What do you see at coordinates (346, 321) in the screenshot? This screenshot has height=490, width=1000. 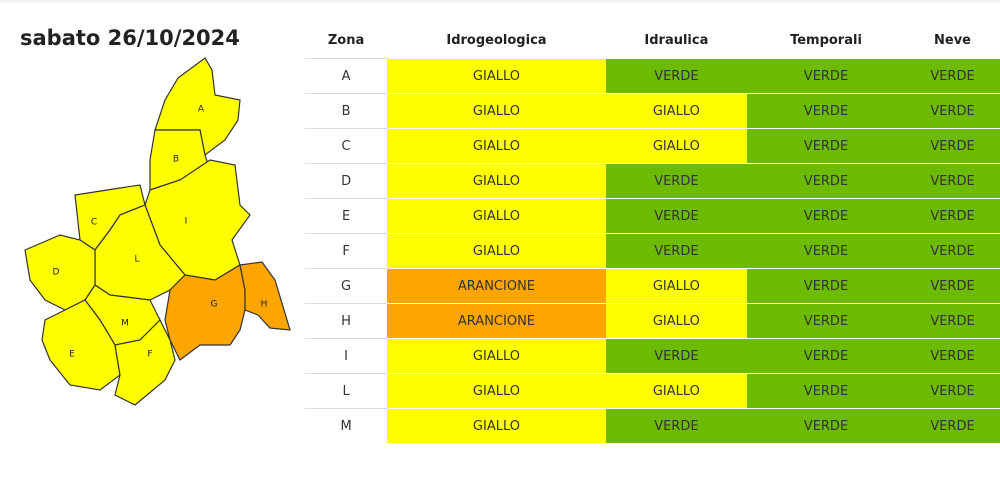 I see `zone-cell: H` at bounding box center [346, 321].